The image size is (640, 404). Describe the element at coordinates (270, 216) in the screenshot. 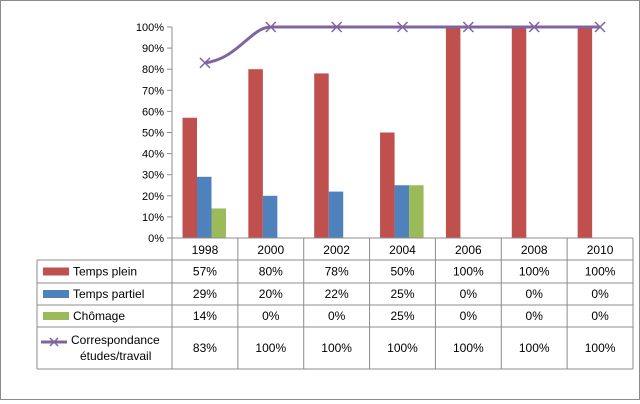

I see `bar-temps-partiel-2000` at that location.